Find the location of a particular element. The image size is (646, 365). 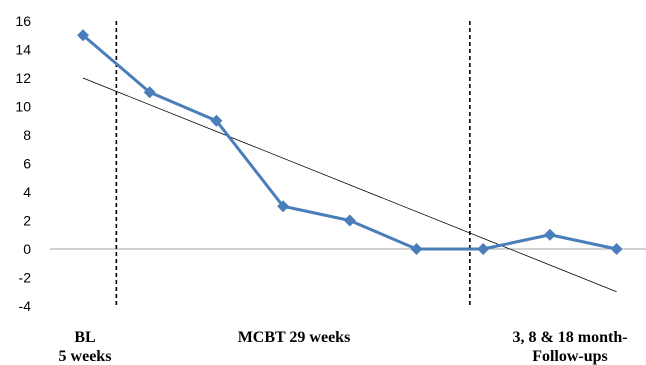

y-tick-label: 6 is located at coordinates (27, 164).